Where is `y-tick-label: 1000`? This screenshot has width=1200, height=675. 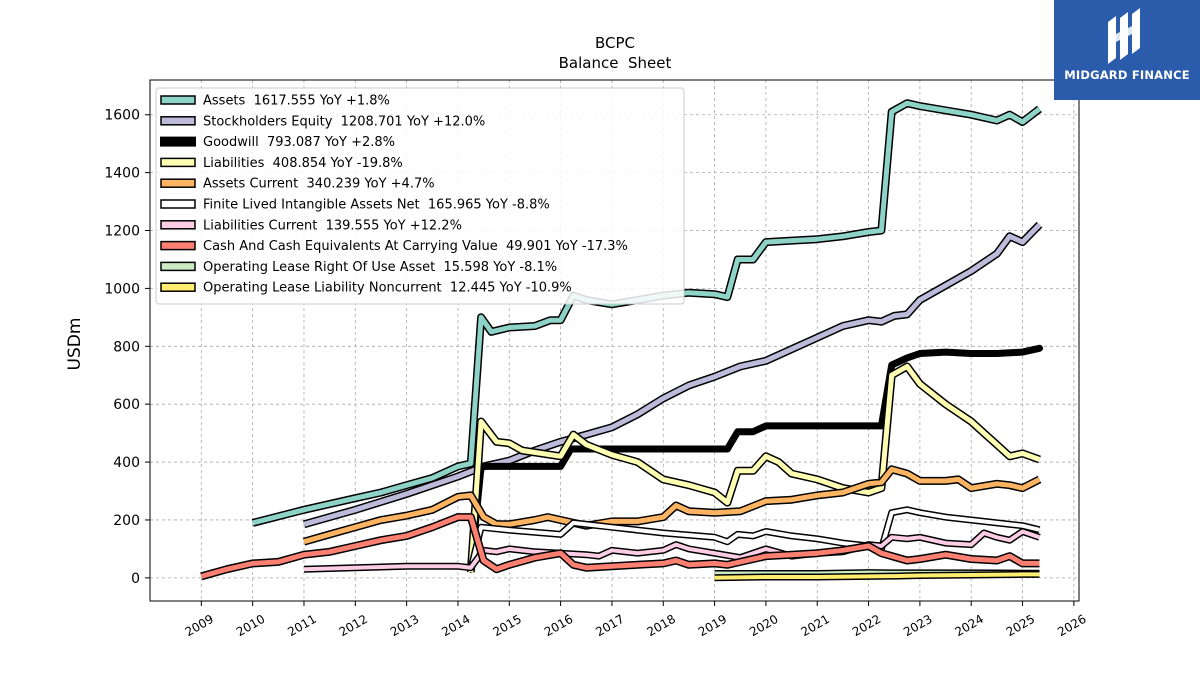
y-tick-label: 1000 is located at coordinates (122, 289).